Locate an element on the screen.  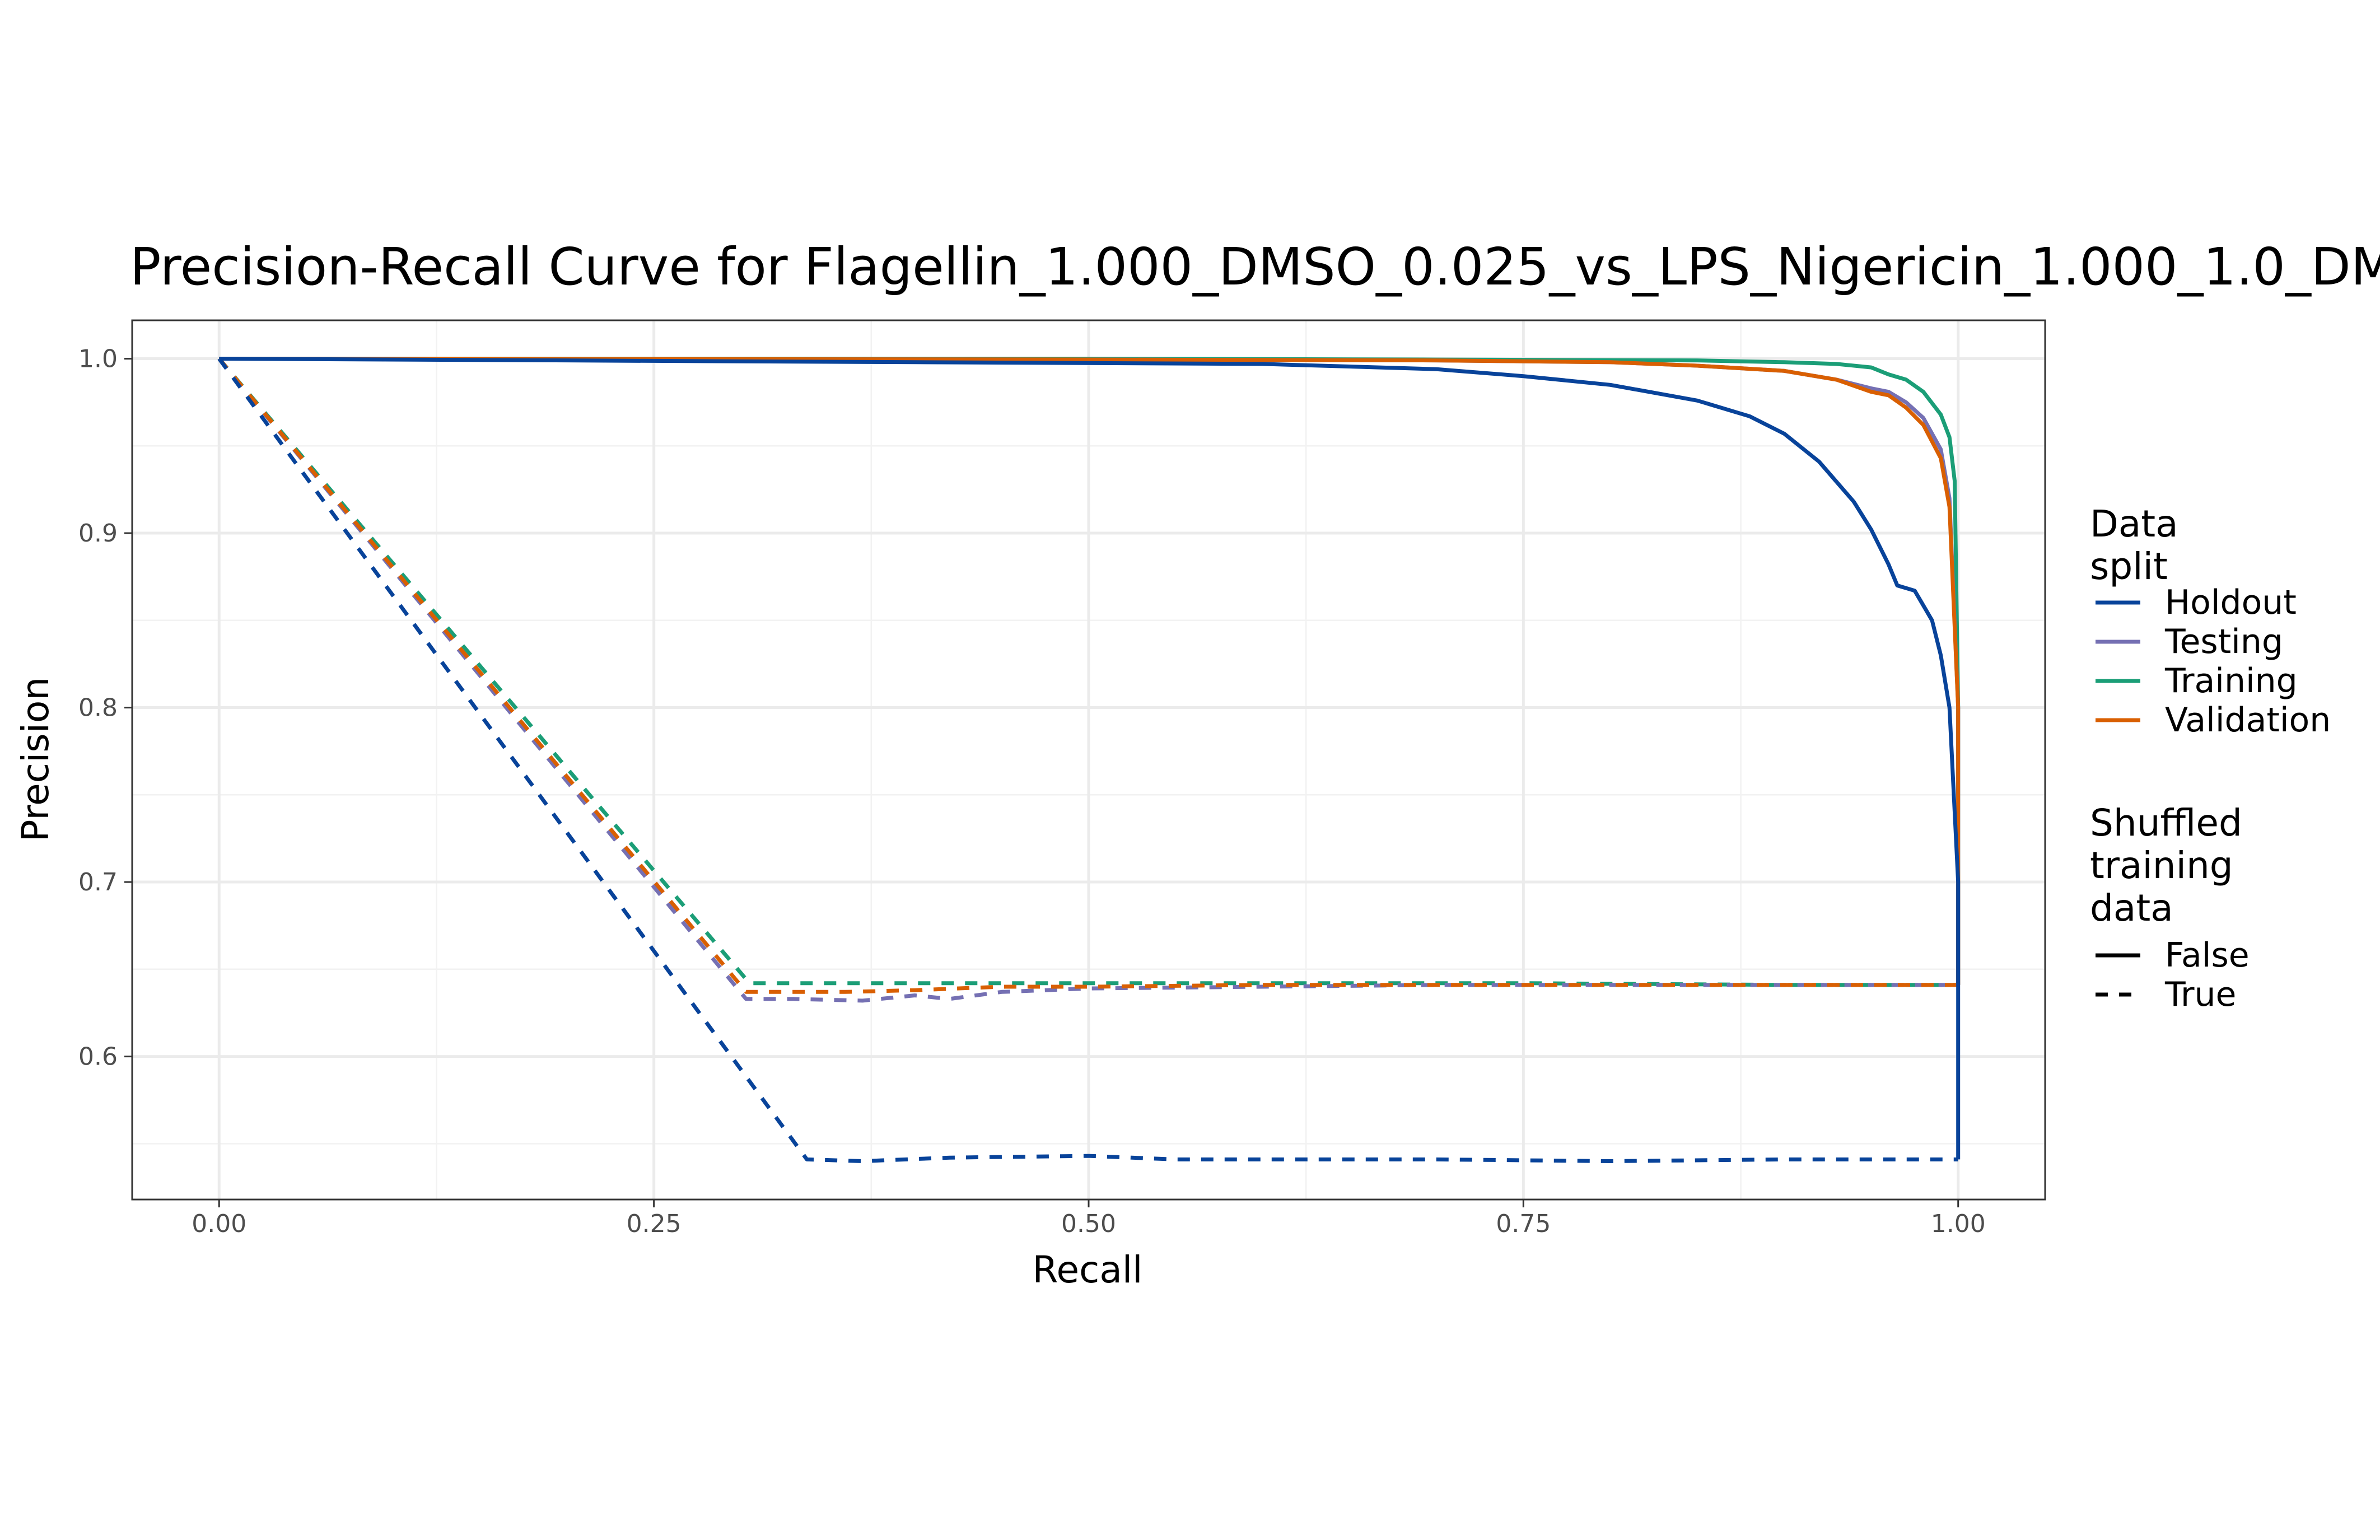
legend-label-validation: Validation is located at coordinates (2248, 721).